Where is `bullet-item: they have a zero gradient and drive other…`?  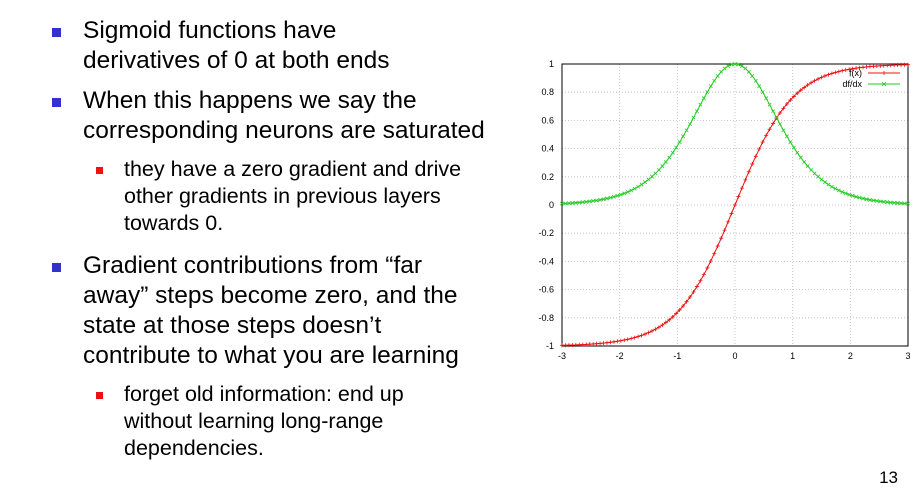
bullet-item: they have a zero gradient and drive other… is located at coordinates (278, 196).